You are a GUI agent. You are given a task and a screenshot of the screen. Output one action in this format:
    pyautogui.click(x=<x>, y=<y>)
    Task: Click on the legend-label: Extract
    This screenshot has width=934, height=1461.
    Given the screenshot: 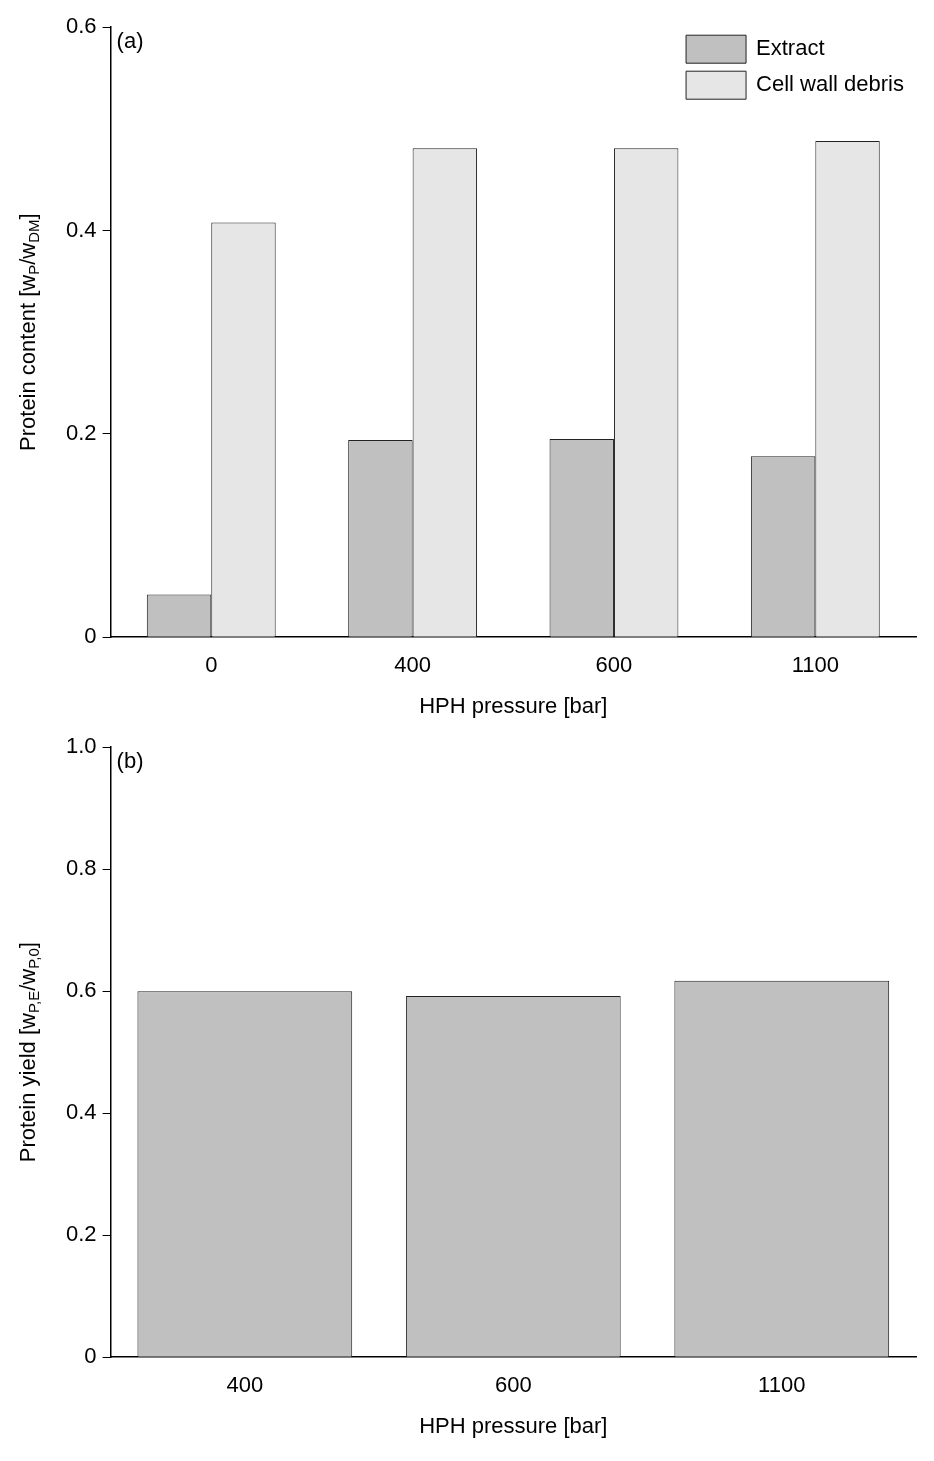 What is the action you would take?
    pyautogui.click(x=790, y=48)
    